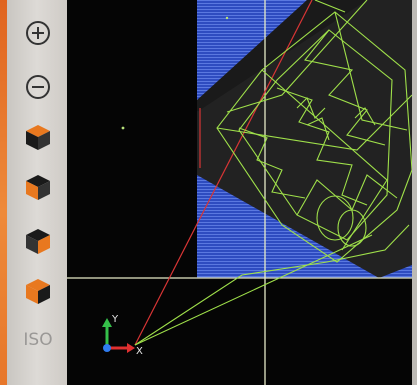 The height and width of the screenshot is (385, 417). I want to click on iso-label: ISO, so click(38, 340).